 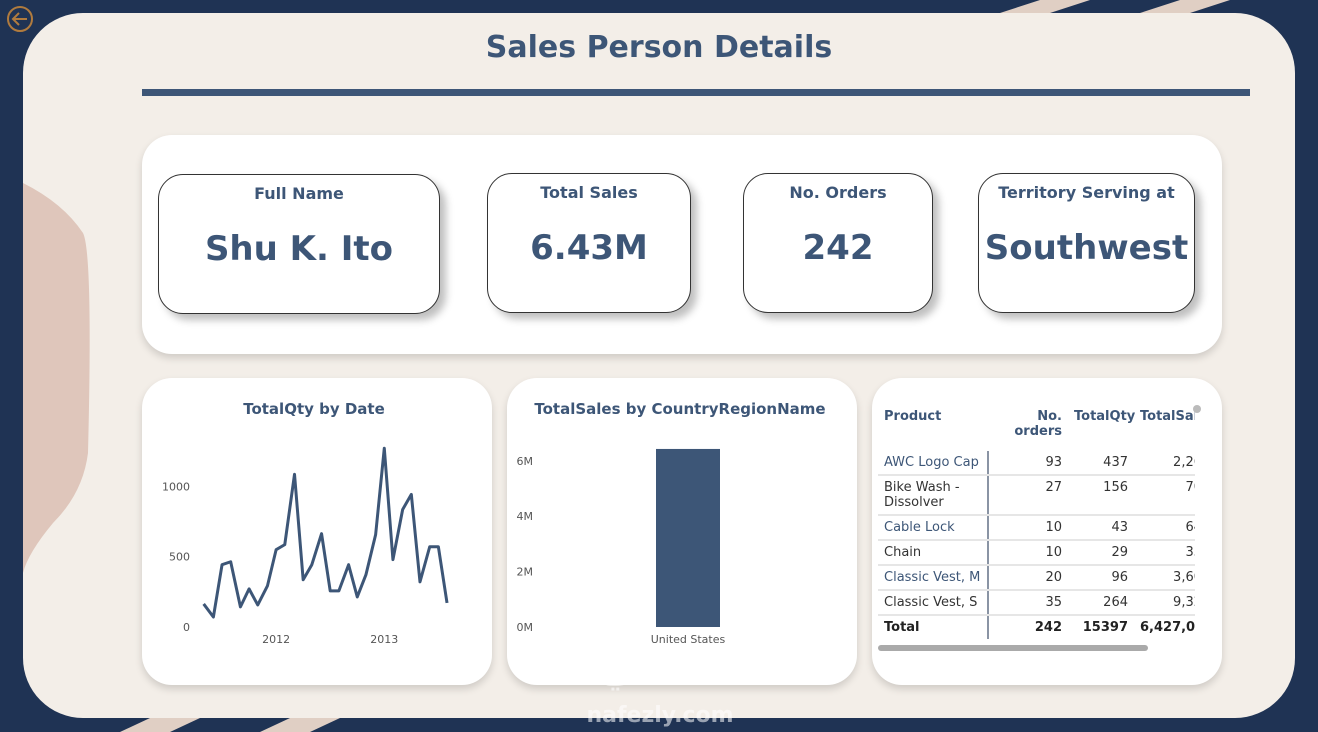 I want to click on title-rule, so click(x=696, y=92).